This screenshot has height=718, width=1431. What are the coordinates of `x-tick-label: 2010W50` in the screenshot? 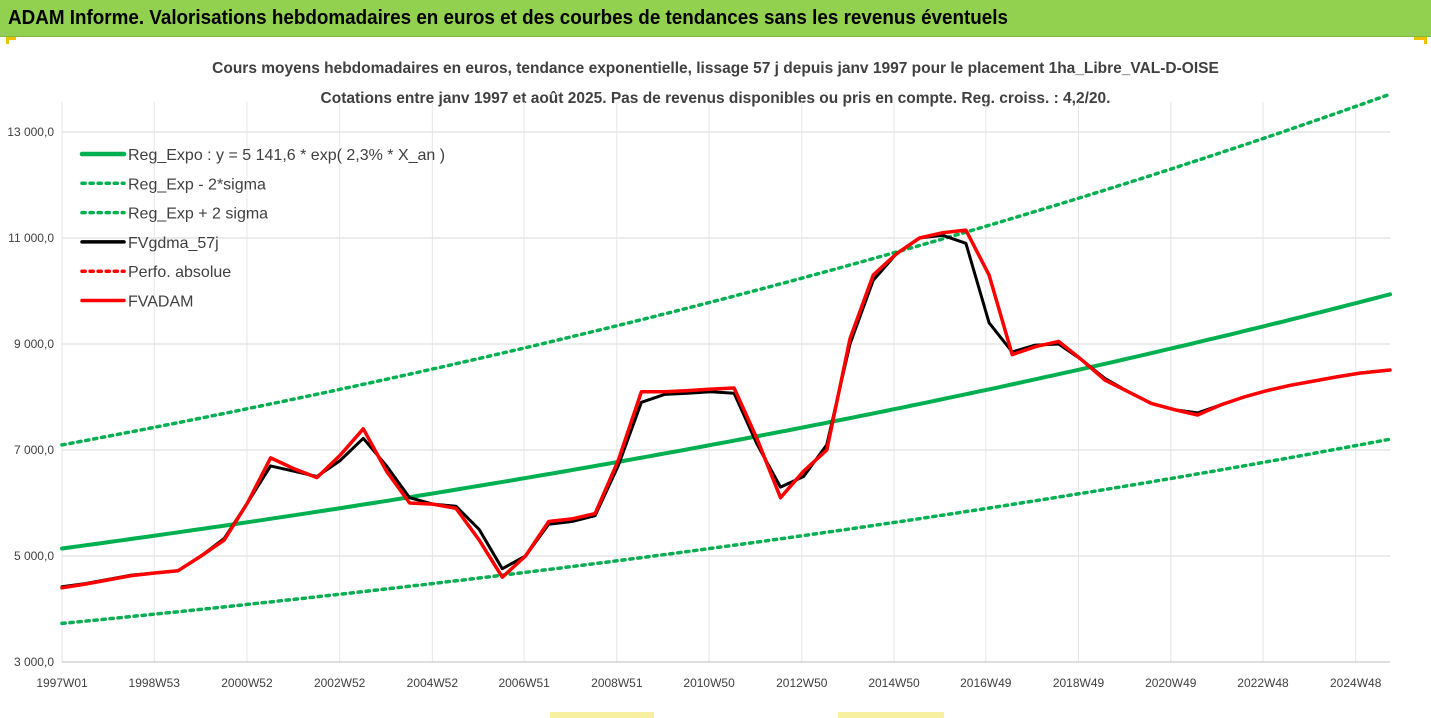 It's located at (709, 683).